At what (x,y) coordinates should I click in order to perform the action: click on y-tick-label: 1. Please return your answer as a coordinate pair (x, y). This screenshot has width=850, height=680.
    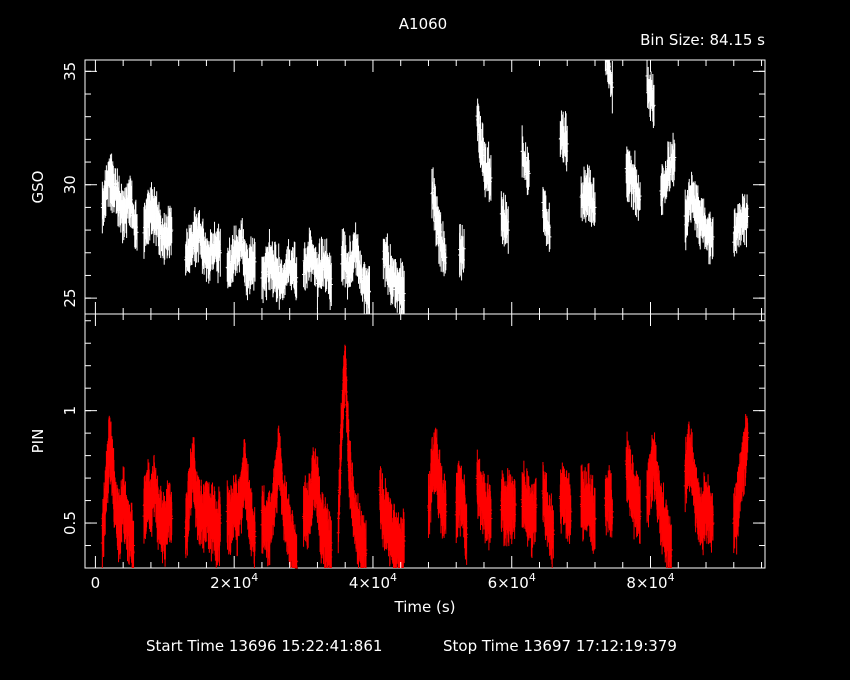
    Looking at the image, I should click on (70, 411).